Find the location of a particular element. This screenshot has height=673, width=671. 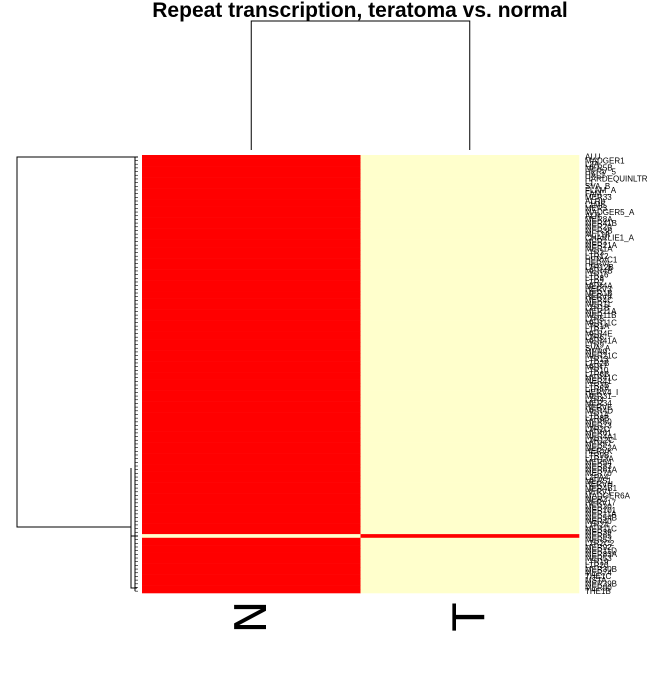

row-label: LTR5 is located at coordinates (595, 319).